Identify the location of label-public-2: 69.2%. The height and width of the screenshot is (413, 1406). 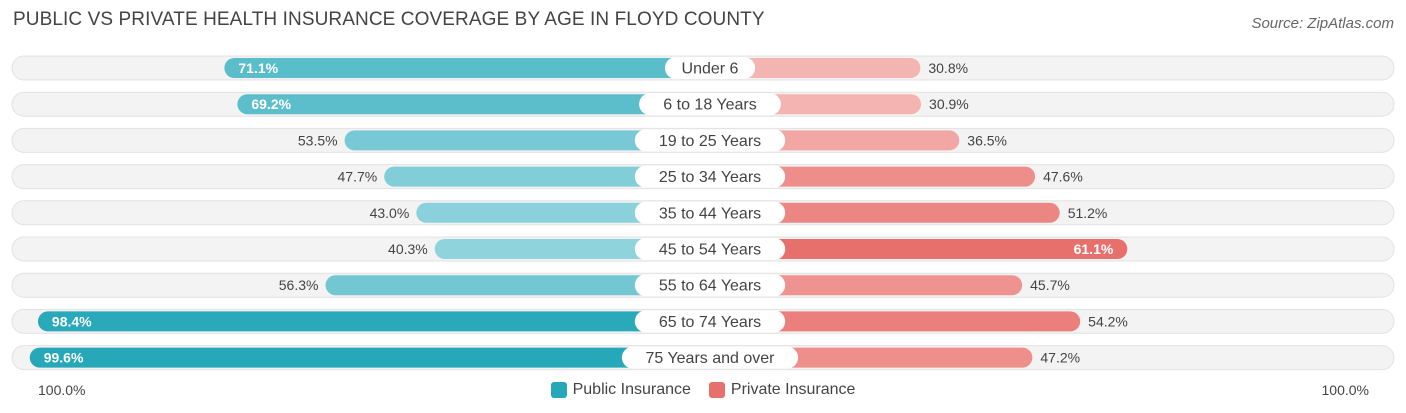
(271, 104).